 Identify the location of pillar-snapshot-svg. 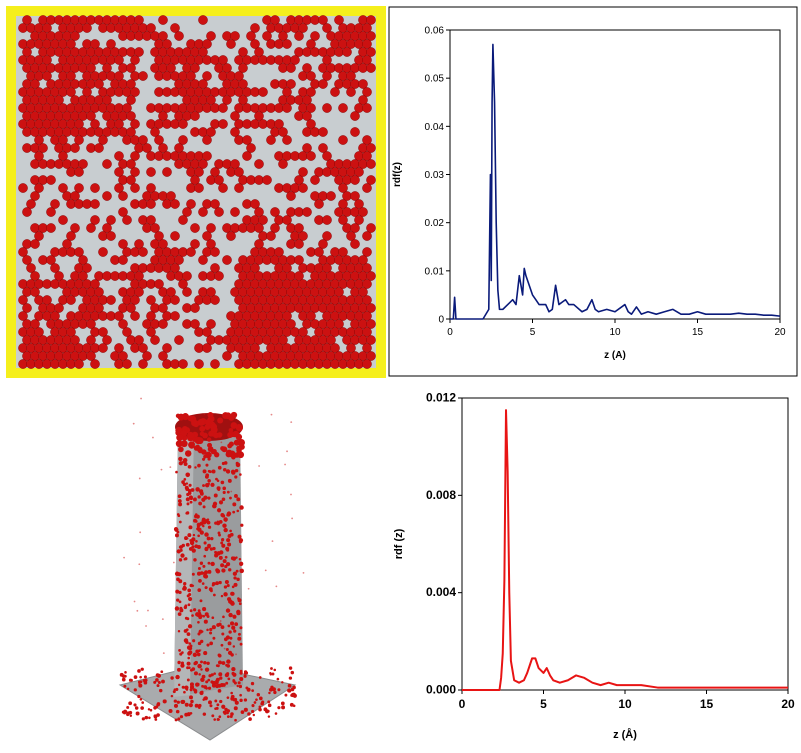
(215, 565).